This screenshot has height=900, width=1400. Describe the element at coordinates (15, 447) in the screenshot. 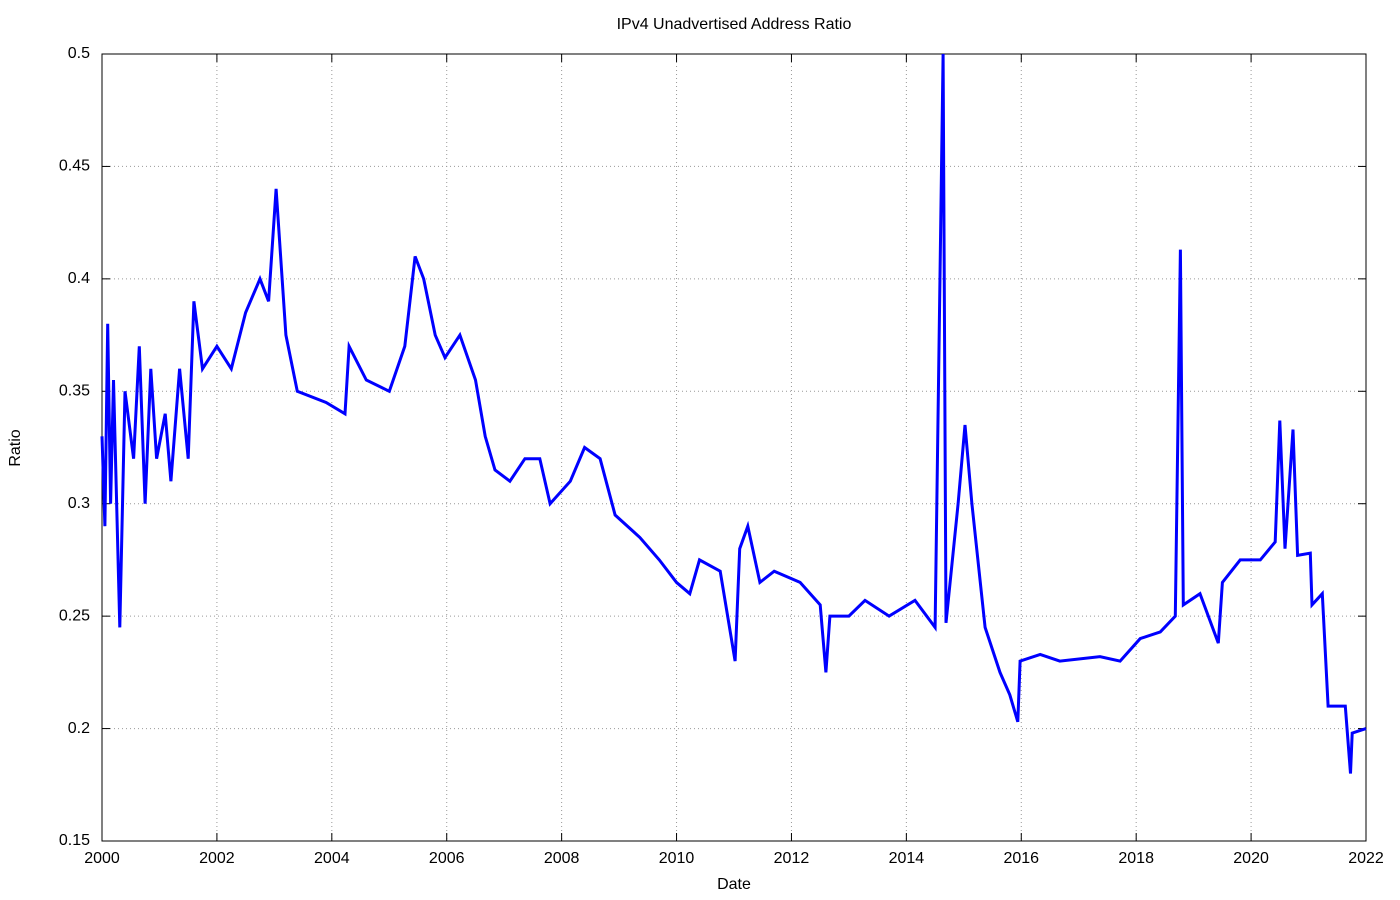

I see `y-axis-label: Ratio` at that location.